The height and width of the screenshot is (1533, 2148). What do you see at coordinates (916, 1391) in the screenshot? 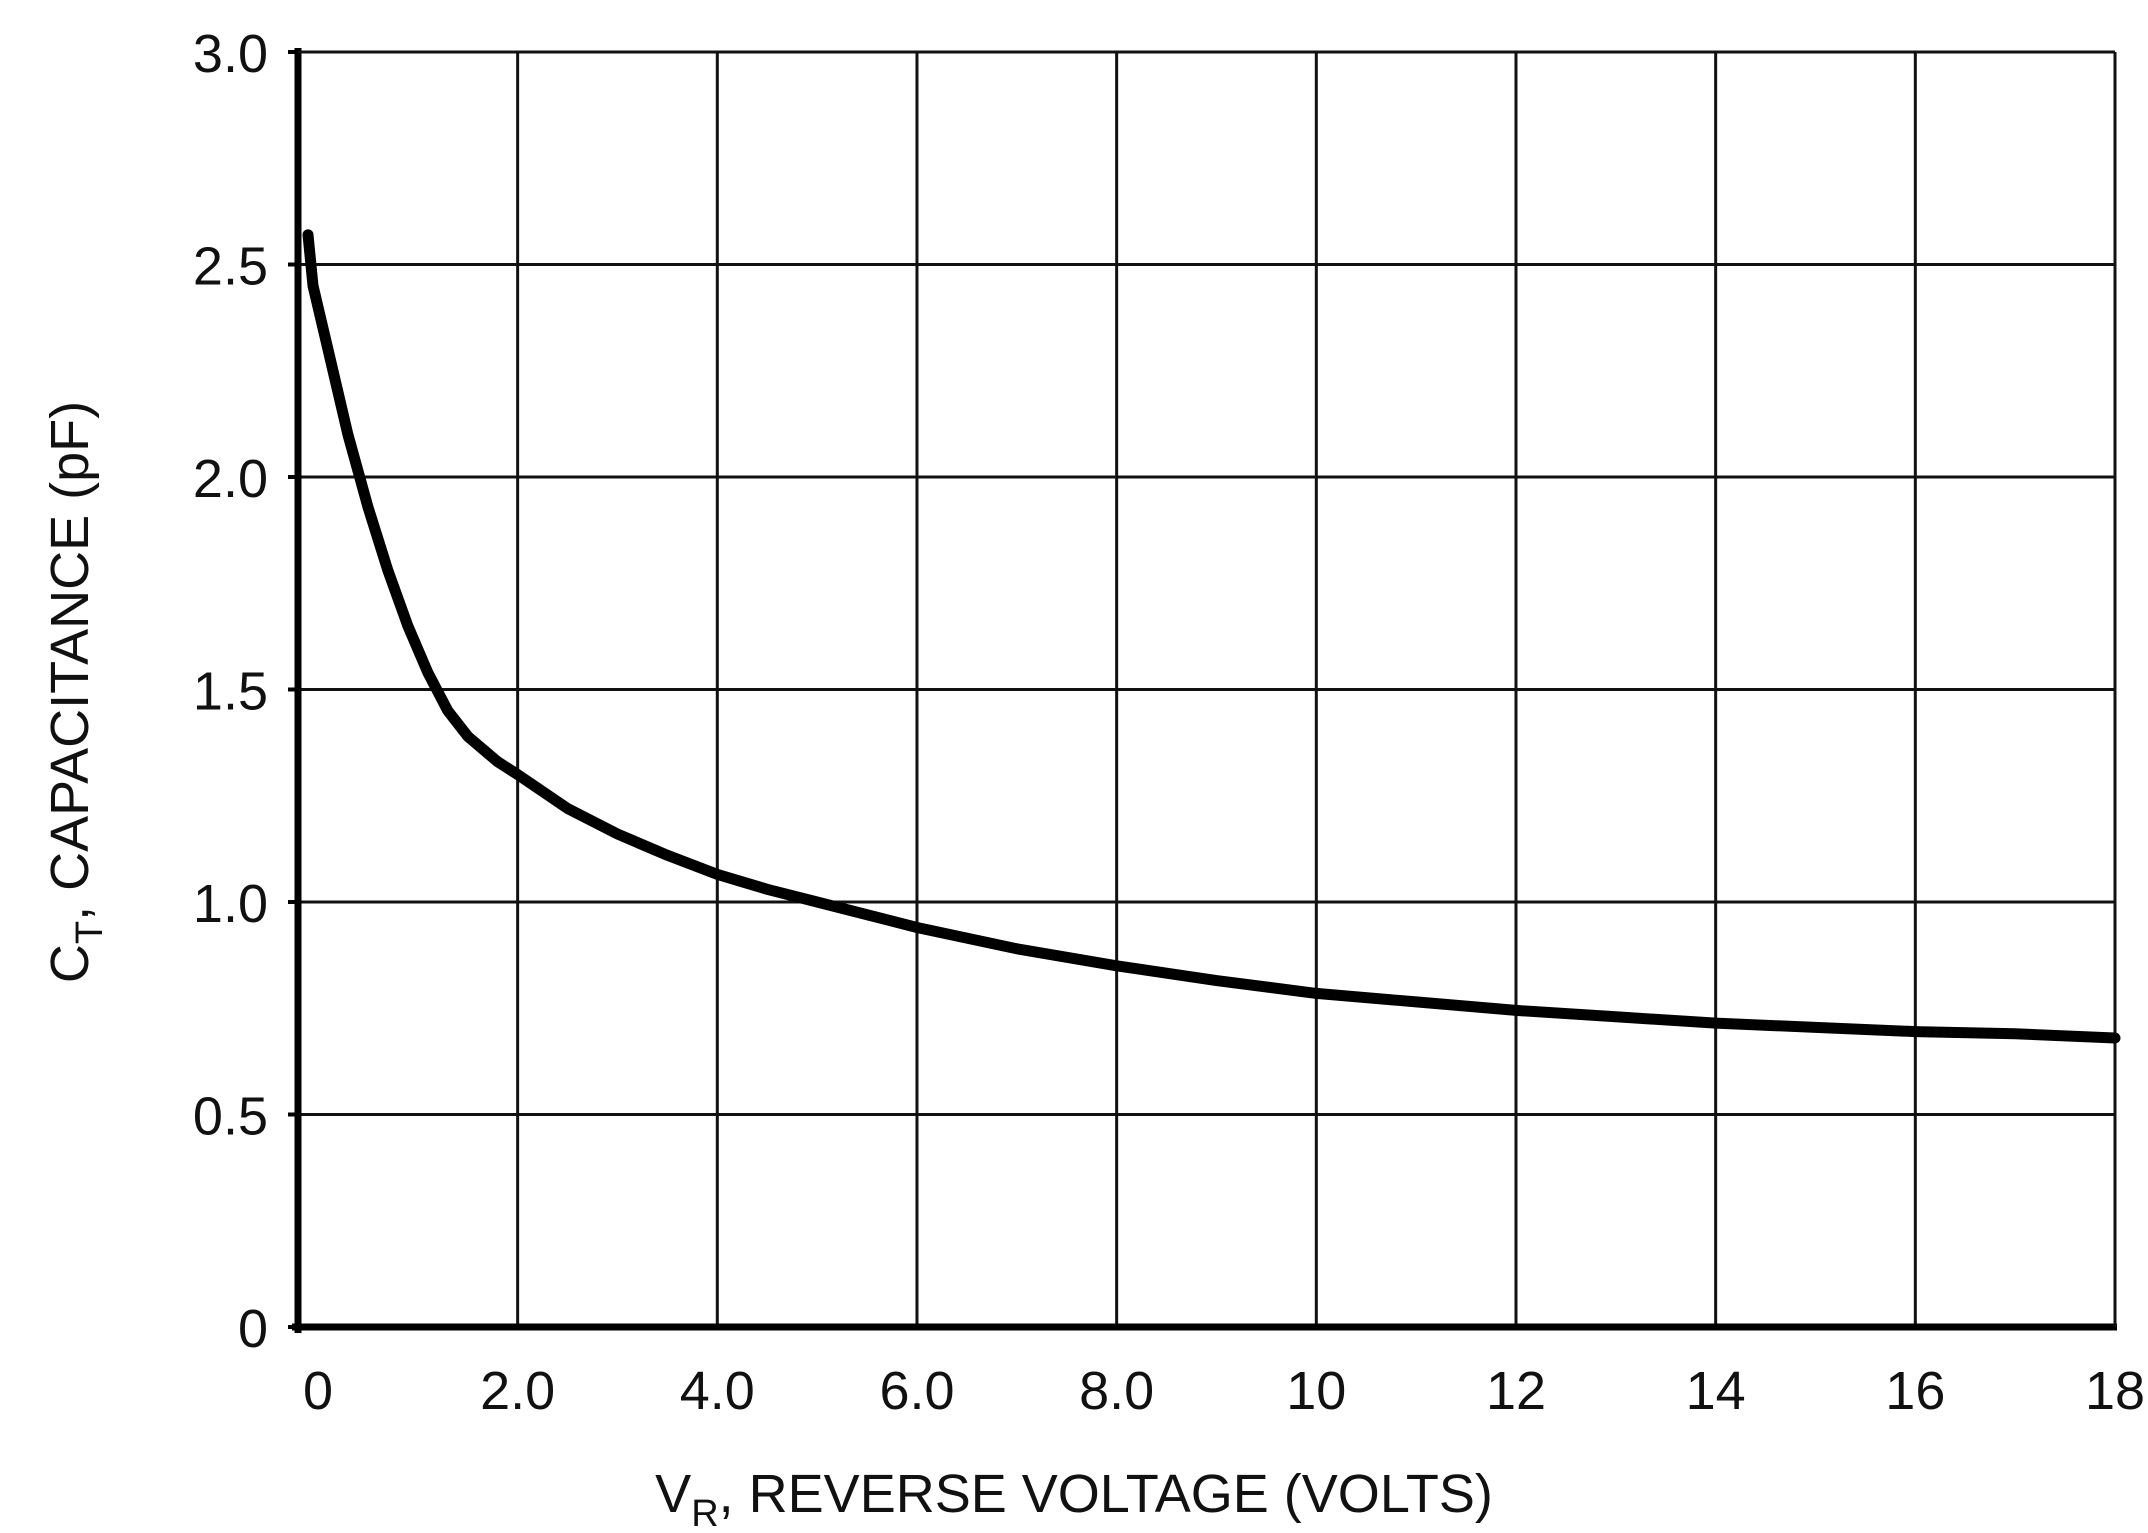
I see `x-tick-label-3: 6.0` at bounding box center [916, 1391].